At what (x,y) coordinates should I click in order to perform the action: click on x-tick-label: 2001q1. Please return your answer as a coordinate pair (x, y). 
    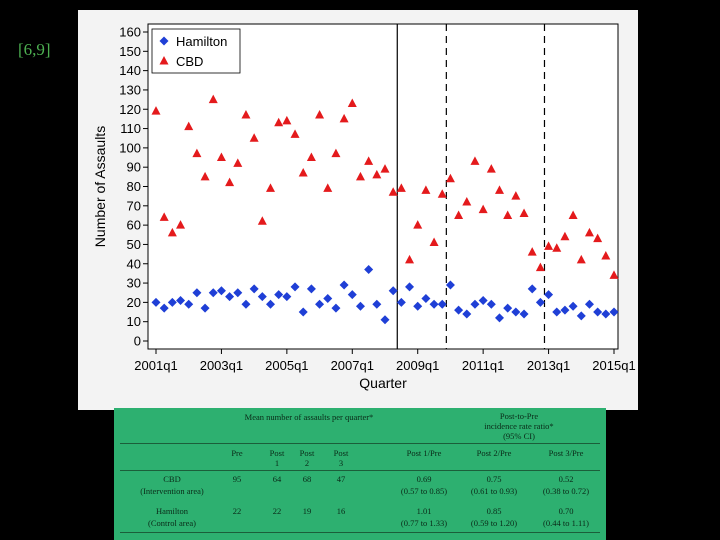
    Looking at the image, I should click on (155, 365).